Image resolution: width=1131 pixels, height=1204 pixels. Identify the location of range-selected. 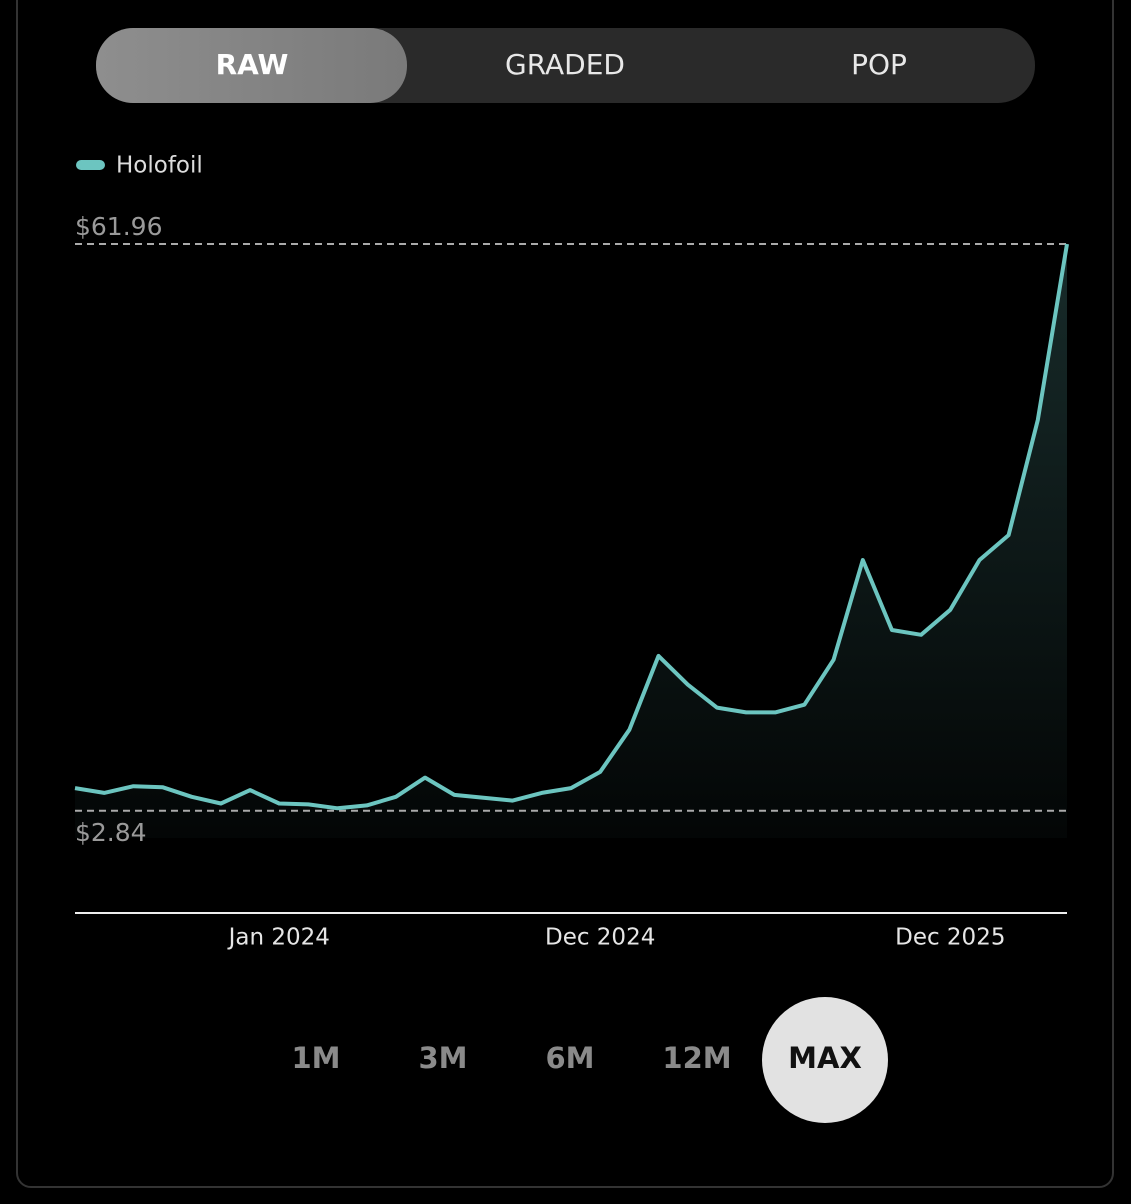
(825, 1060).